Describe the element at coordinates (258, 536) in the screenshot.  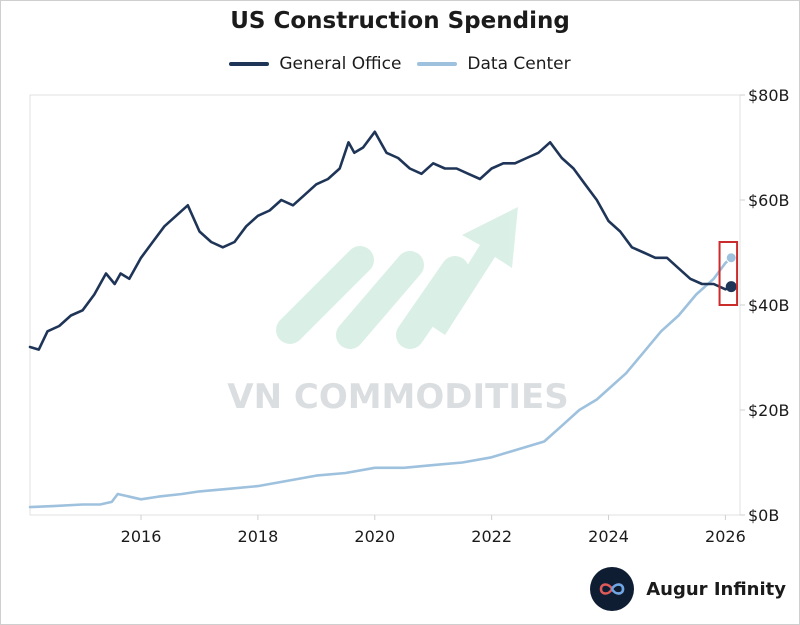
I see `x-tick-label: 2018` at that location.